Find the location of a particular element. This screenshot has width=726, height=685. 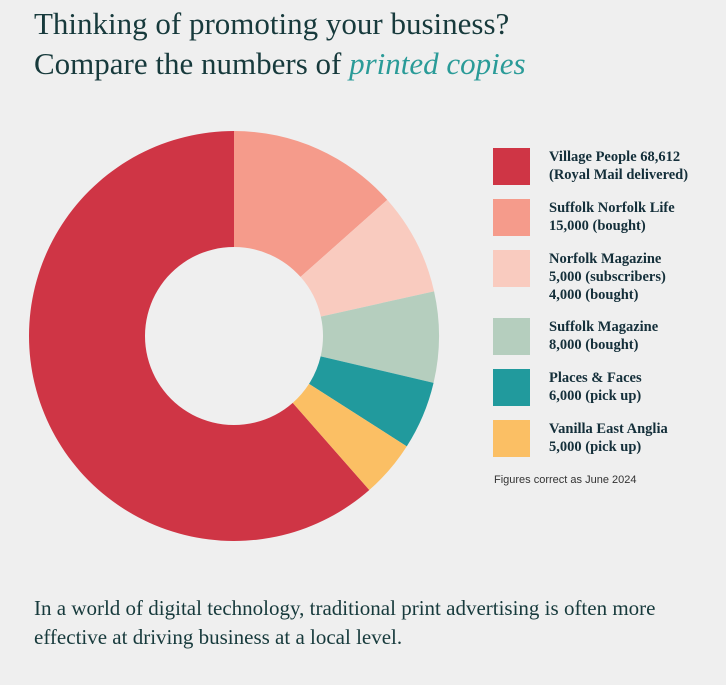

legend-figure: 5,000 (pick up) is located at coordinates (631, 447).